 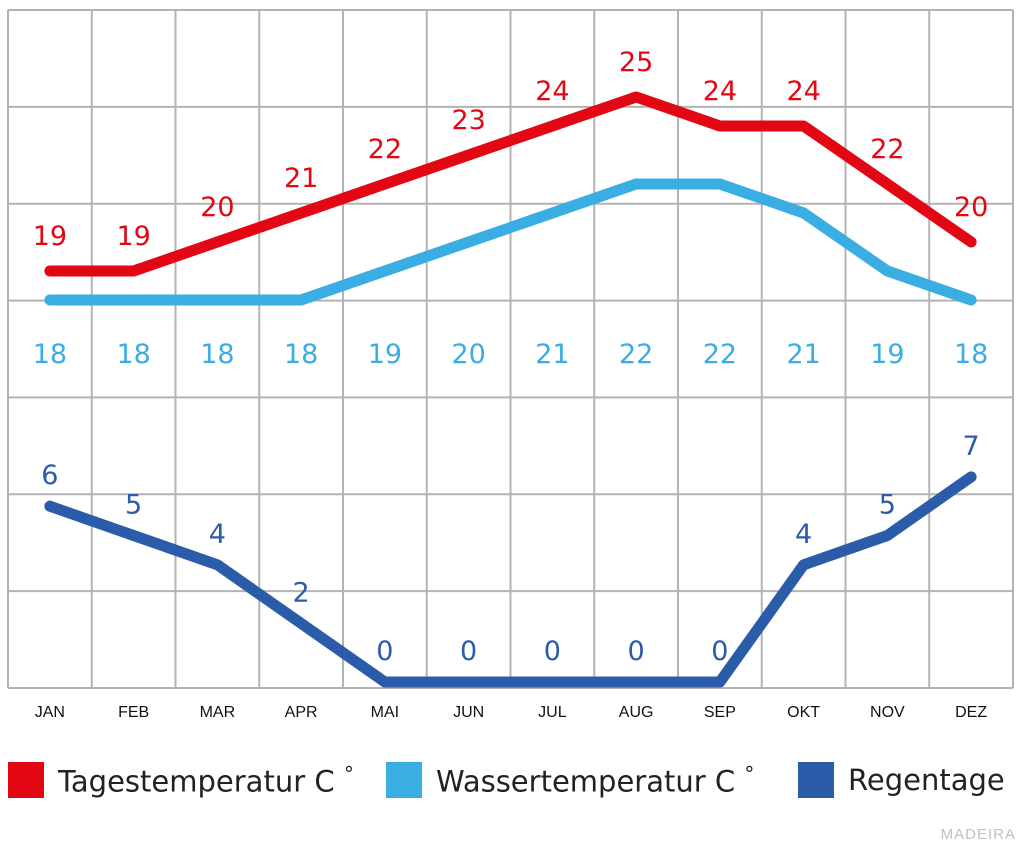 What do you see at coordinates (385, 712) in the screenshot?
I see `month-label: MAI` at bounding box center [385, 712].